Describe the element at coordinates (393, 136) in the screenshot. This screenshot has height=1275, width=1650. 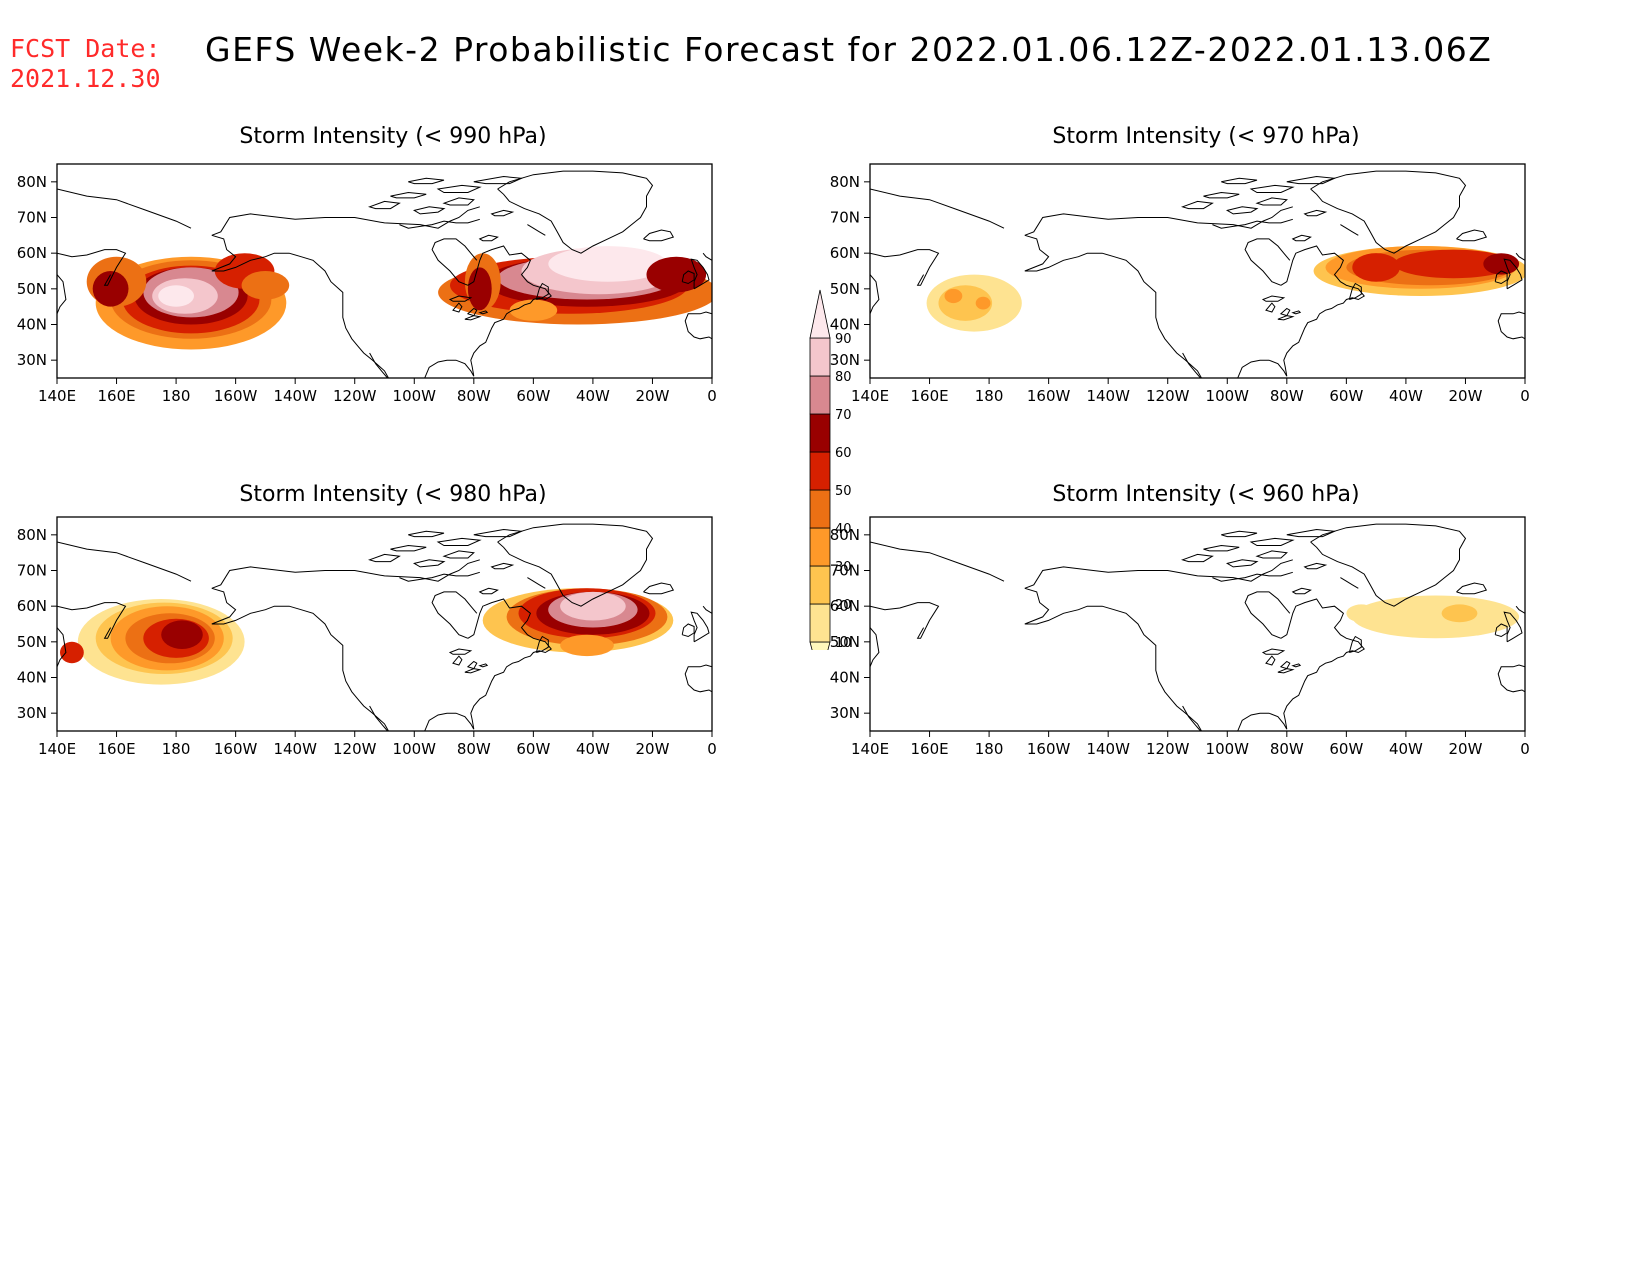
I see `panel-title-990: Storm Intensity (< 990 hPa)` at that location.